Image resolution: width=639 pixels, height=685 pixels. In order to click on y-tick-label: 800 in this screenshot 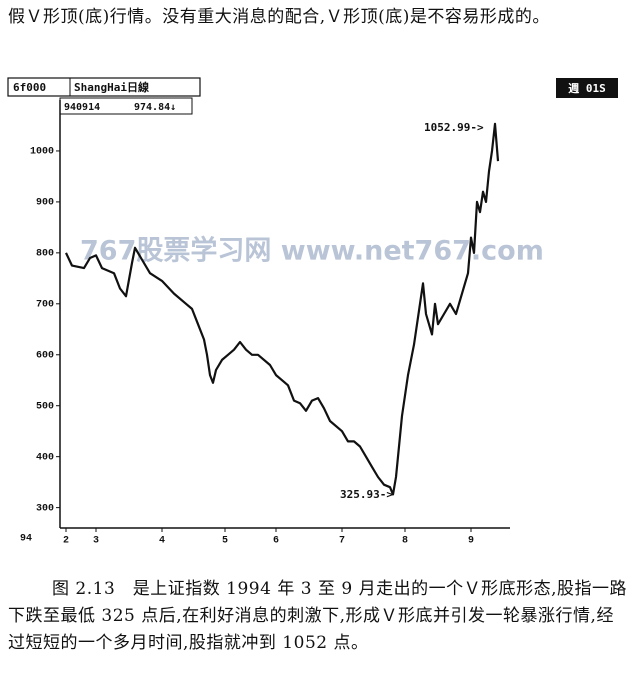, I will do `click(45, 253)`.